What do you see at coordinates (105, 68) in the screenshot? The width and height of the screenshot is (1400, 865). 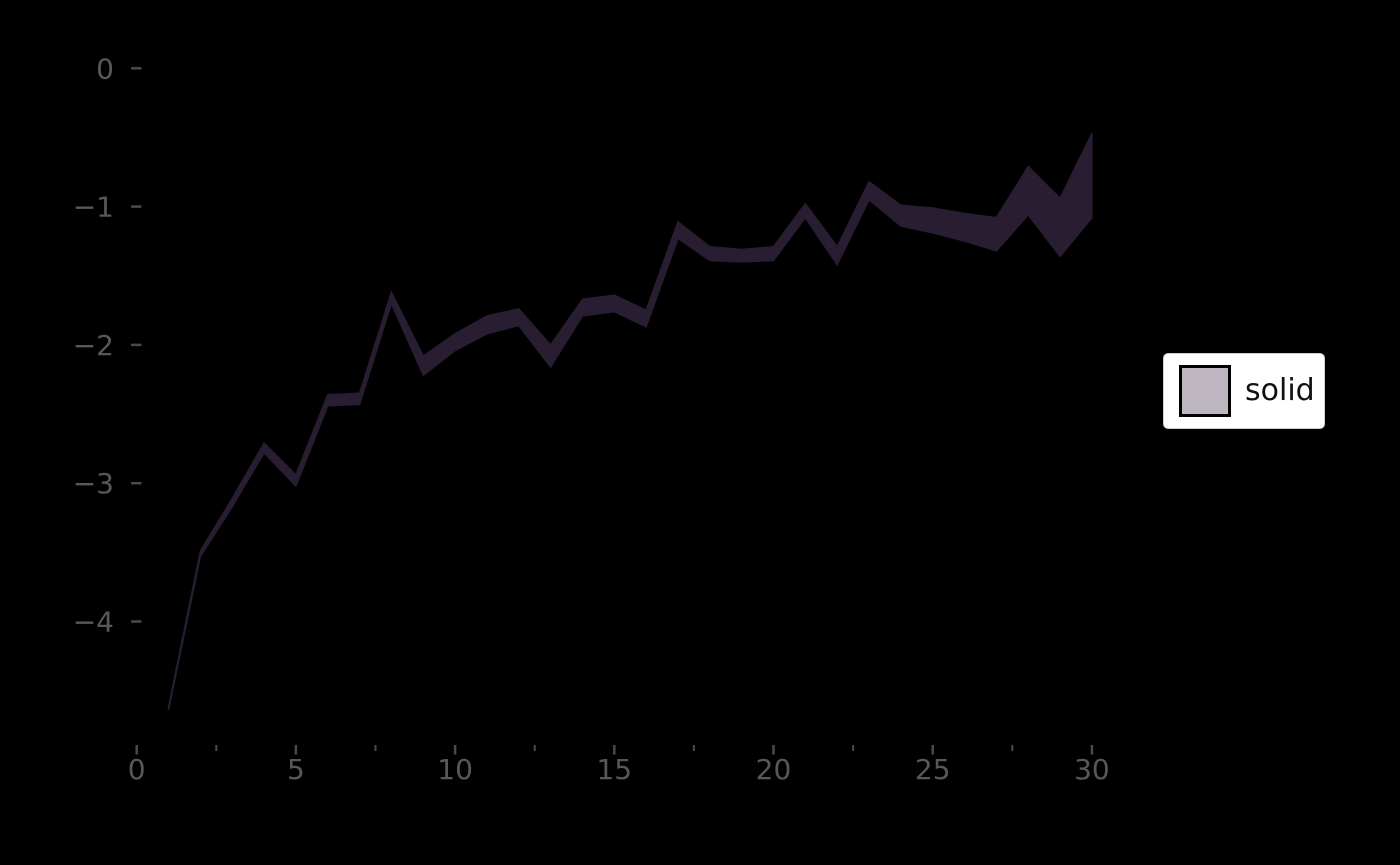 I see `y-tick-label: 0` at bounding box center [105, 68].